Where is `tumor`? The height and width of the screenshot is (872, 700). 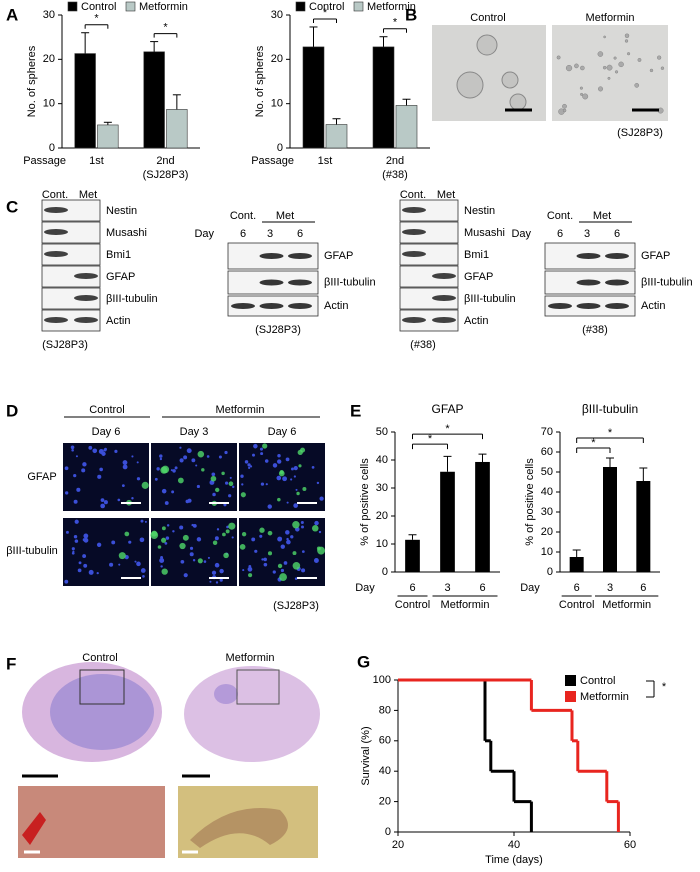
tumor is located at coordinates (102, 712).